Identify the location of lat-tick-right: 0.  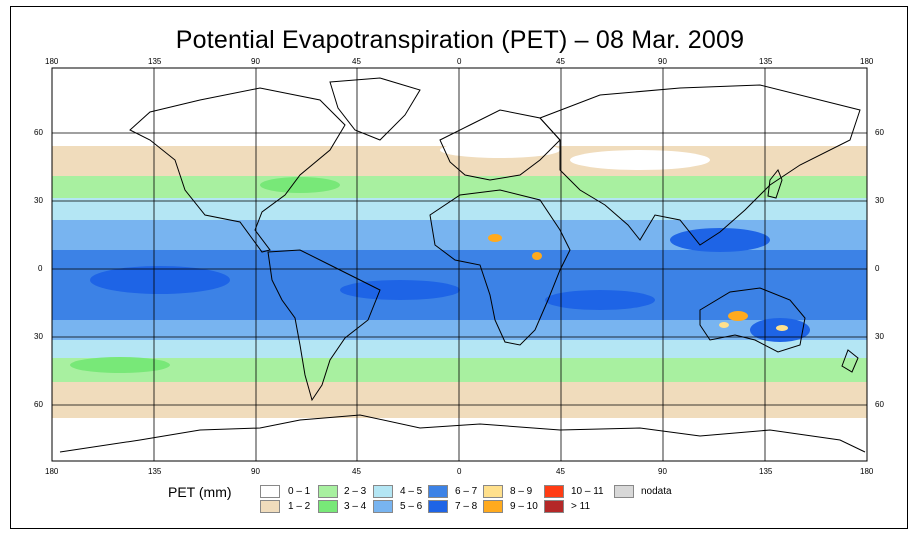
(877, 268).